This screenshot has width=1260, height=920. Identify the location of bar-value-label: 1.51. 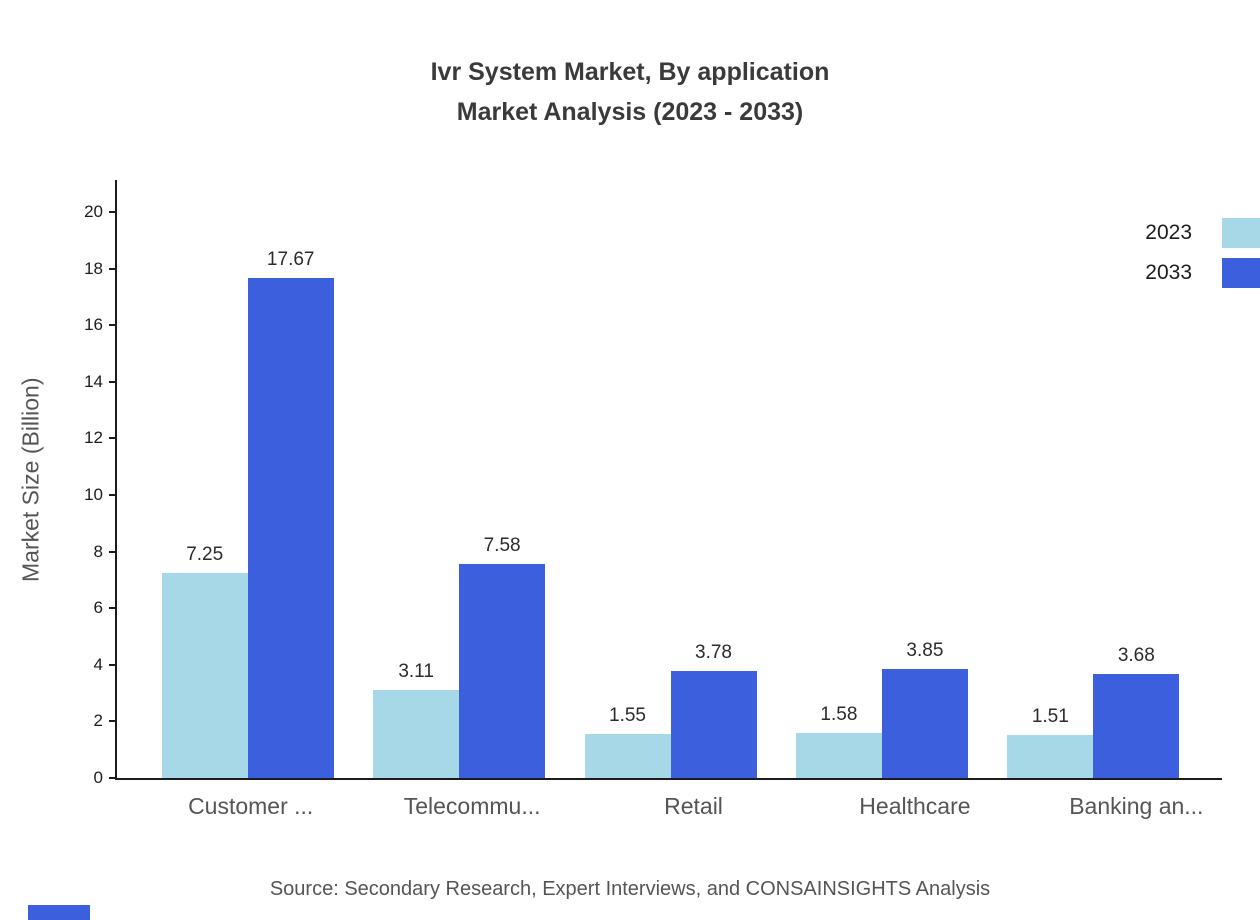
(1050, 717).